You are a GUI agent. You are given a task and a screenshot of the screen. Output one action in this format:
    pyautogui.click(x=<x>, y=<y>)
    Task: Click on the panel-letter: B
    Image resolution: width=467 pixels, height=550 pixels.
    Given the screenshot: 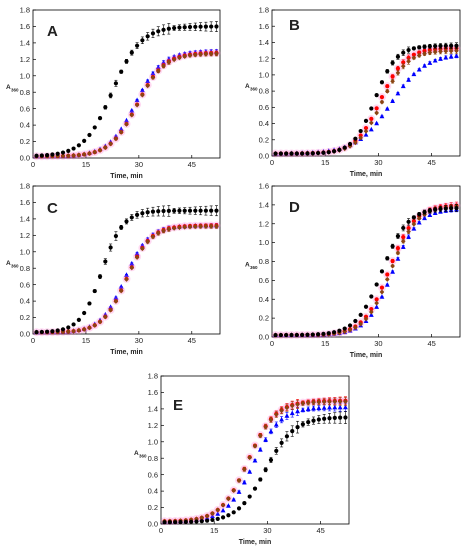 What is the action you would take?
    pyautogui.click(x=294, y=25)
    